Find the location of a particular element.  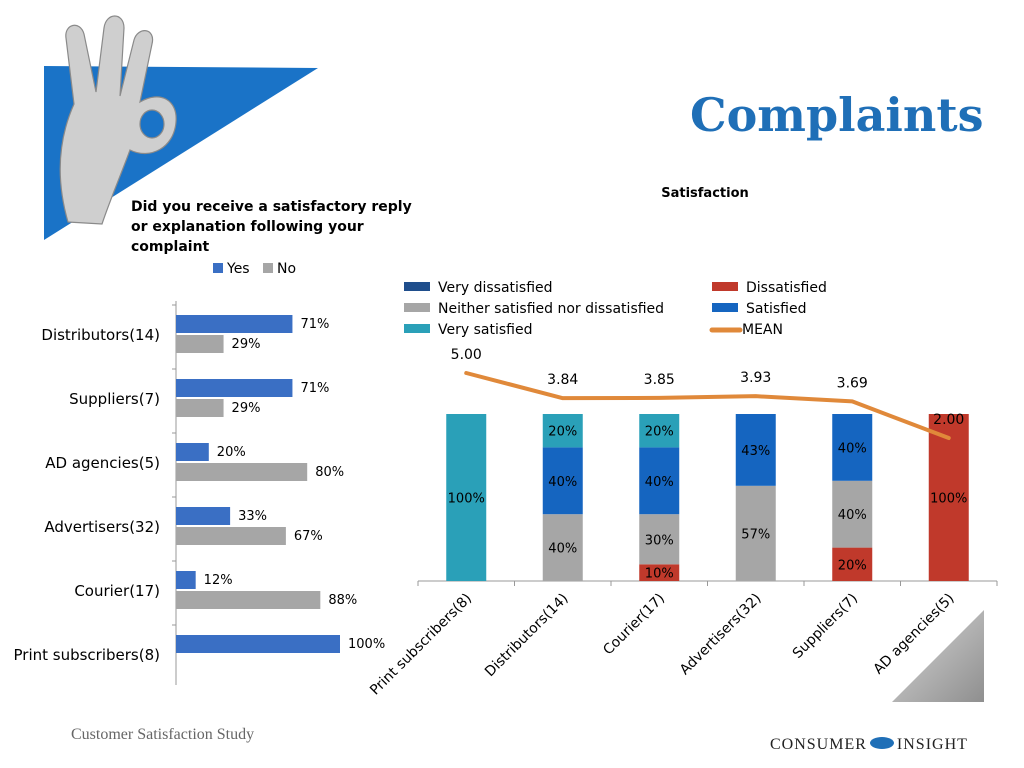

legend-swatch-yes is located at coordinates (218, 268).